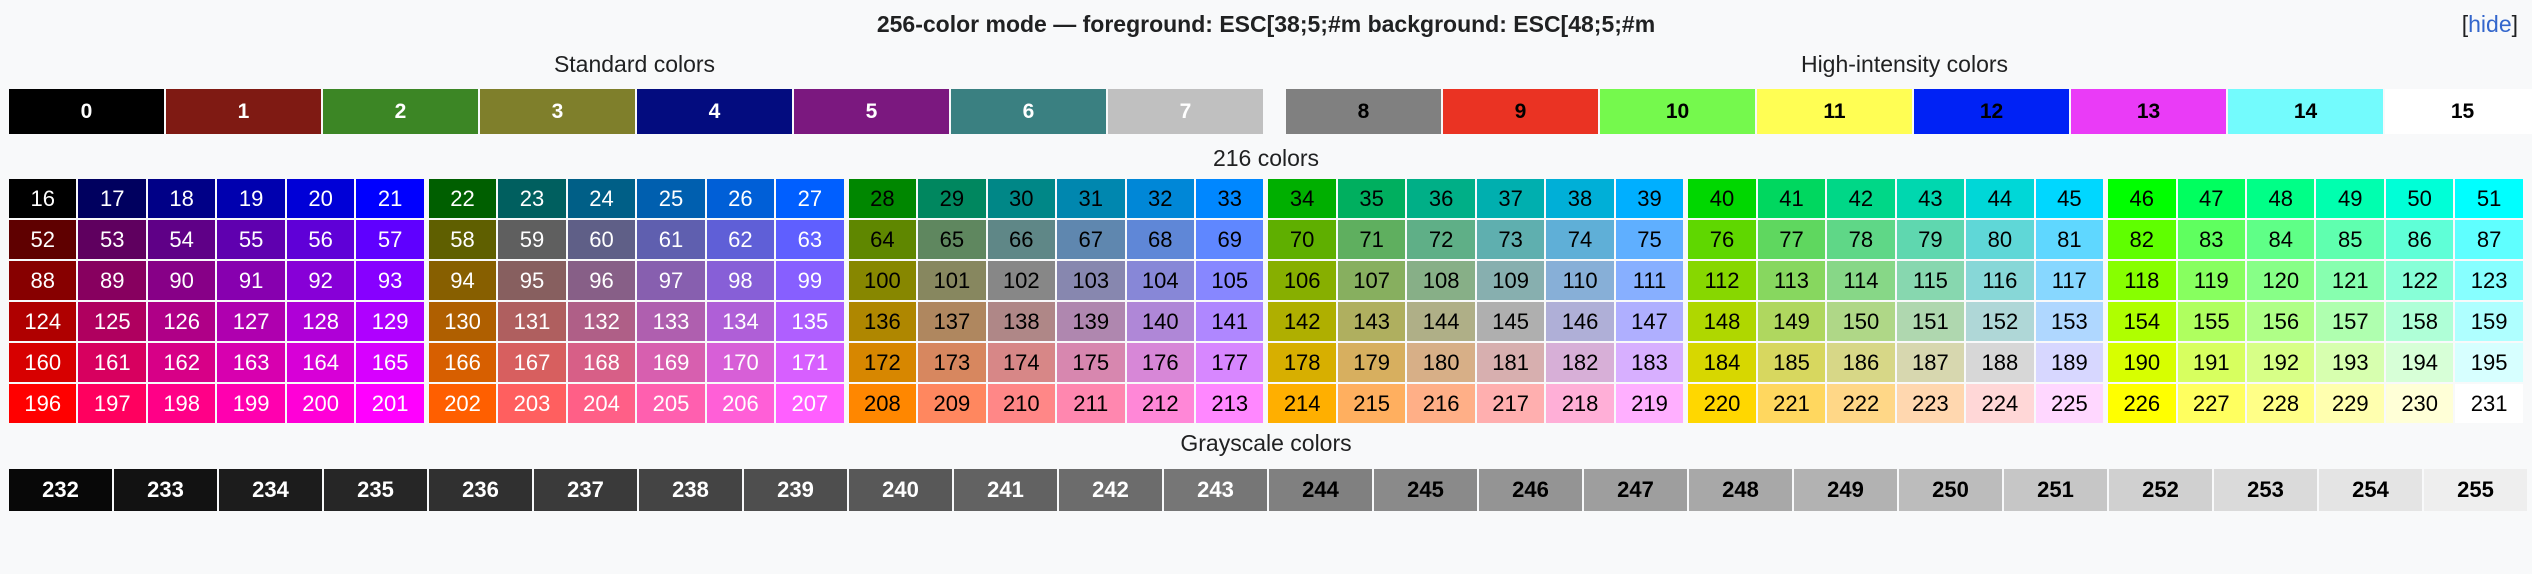 This screenshot has width=2532, height=574. Describe the element at coordinates (1580, 198) in the screenshot. I see `color-swatch-38: 38` at that location.